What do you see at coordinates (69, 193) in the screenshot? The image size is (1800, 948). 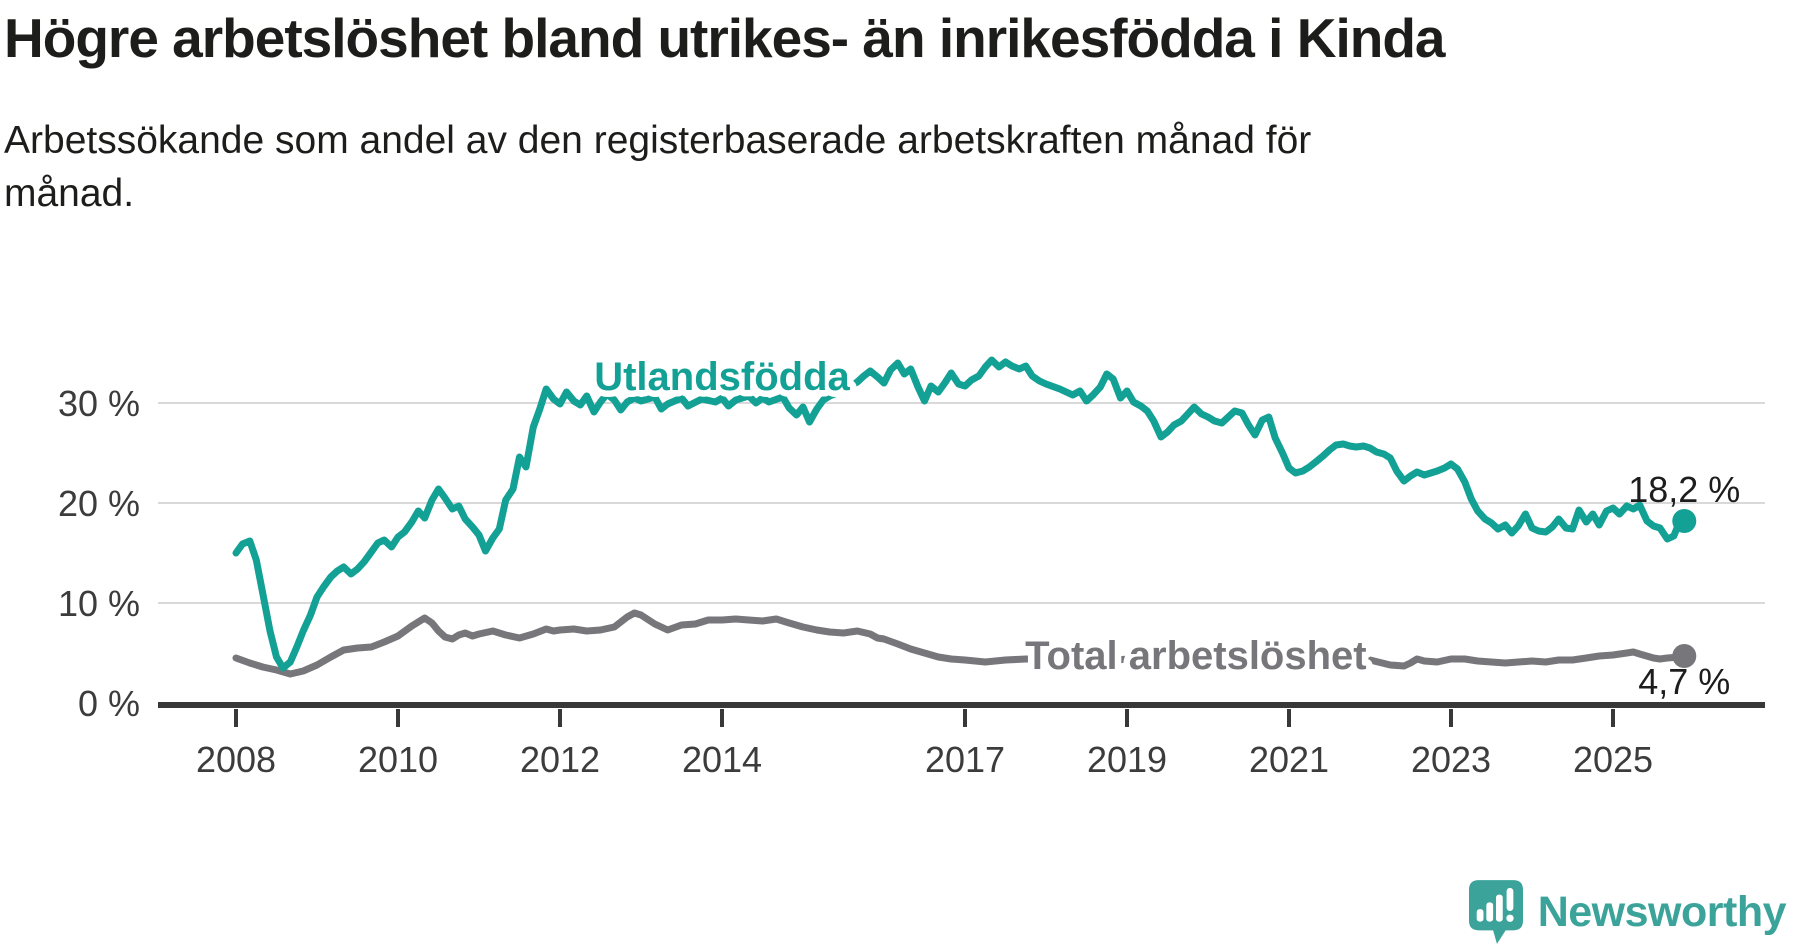 I see `subtitle-line-2: månad.` at bounding box center [69, 193].